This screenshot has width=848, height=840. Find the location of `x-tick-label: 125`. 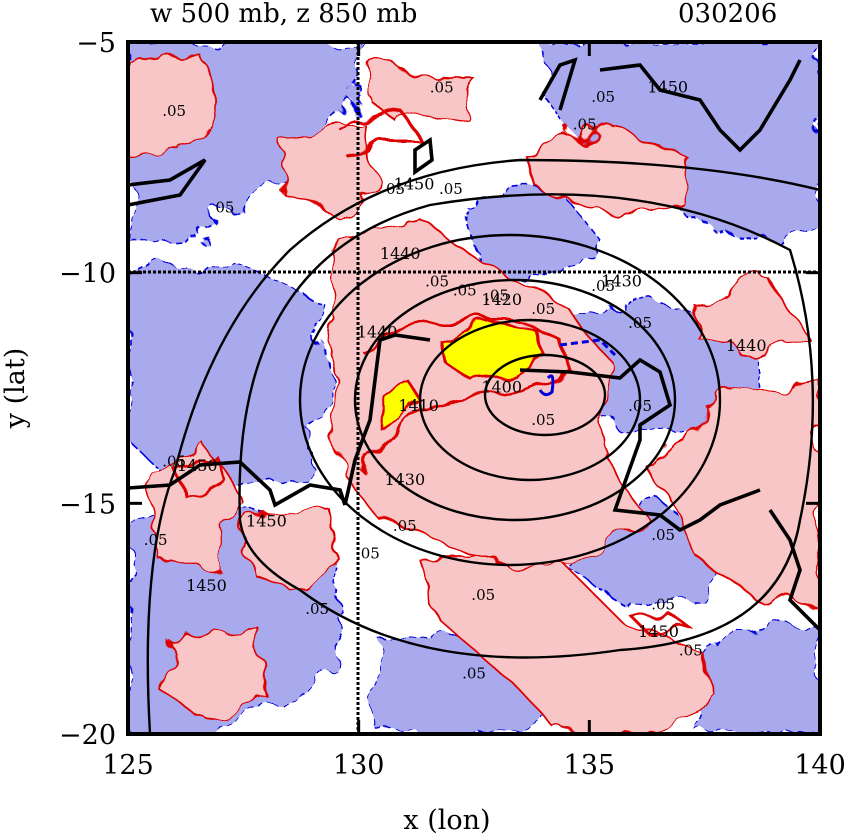

x-tick-label: 125 is located at coordinates (128, 765).